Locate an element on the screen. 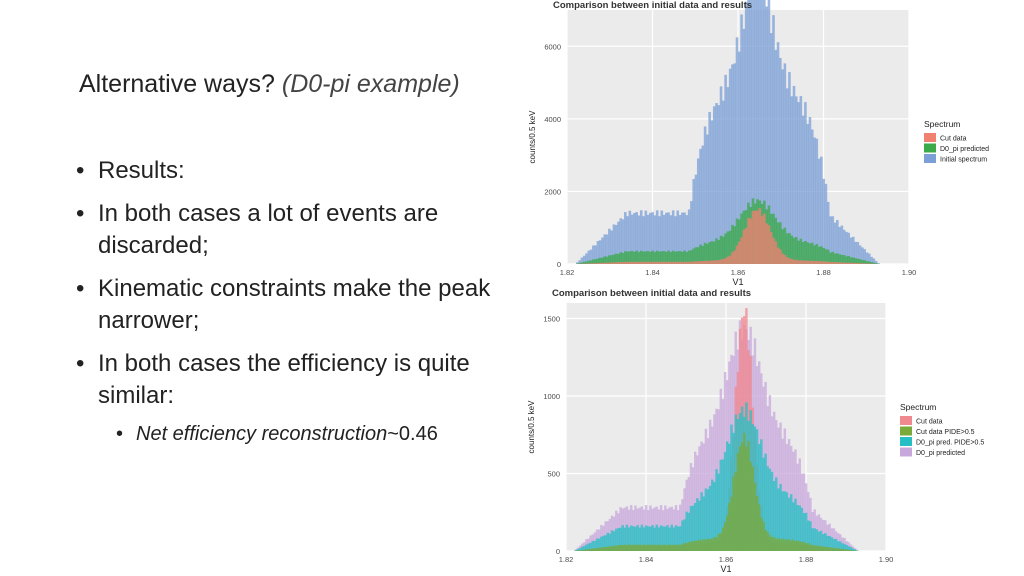 Image resolution: width=1024 pixels, height=576 pixels. x-axis-label: V1 is located at coordinates (737, 281).